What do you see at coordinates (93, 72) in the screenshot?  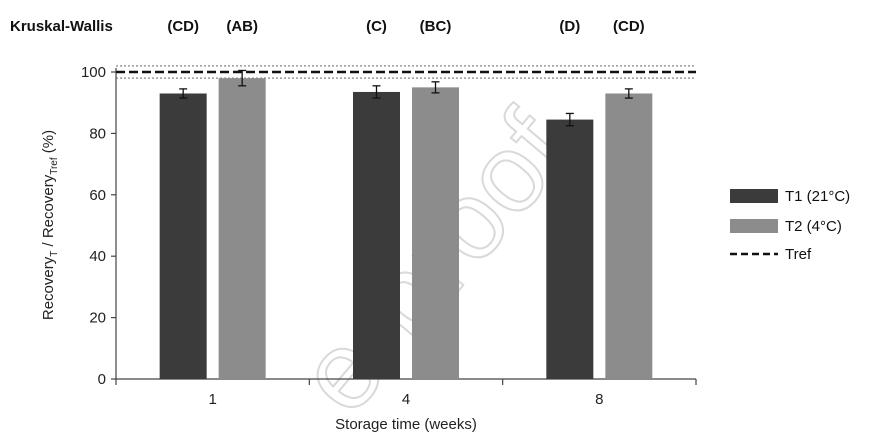 I see `y-tick-label: 100` at bounding box center [93, 72].